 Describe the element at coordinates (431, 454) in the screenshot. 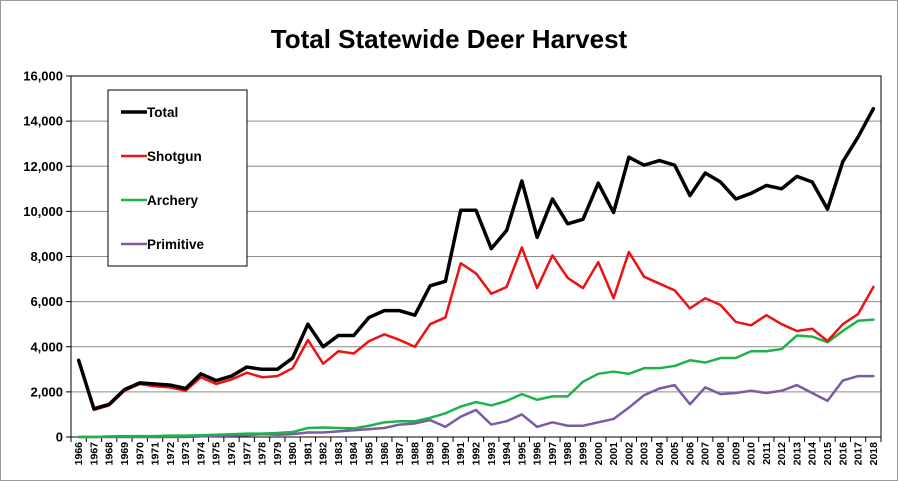

I see `x-tick-label: 1989` at that location.